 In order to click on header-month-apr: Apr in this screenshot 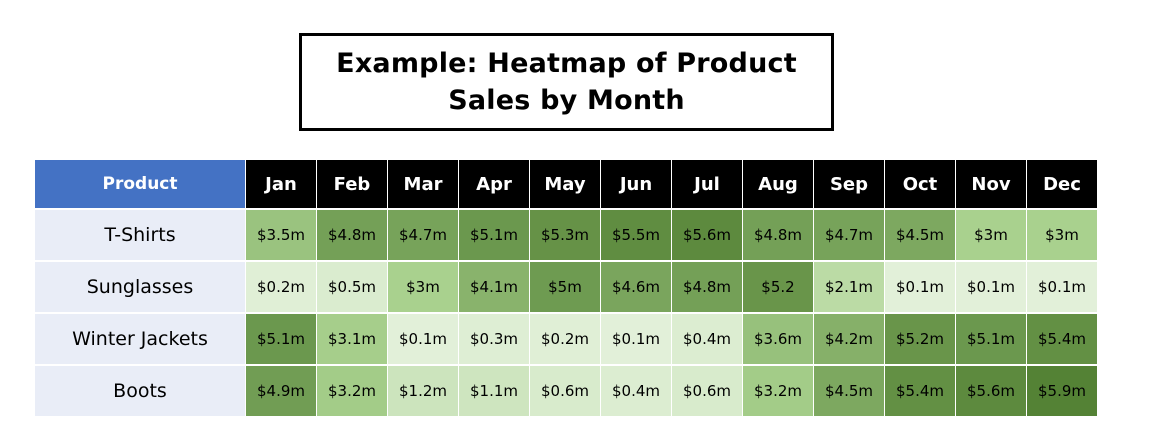, I will do `click(494, 184)`.